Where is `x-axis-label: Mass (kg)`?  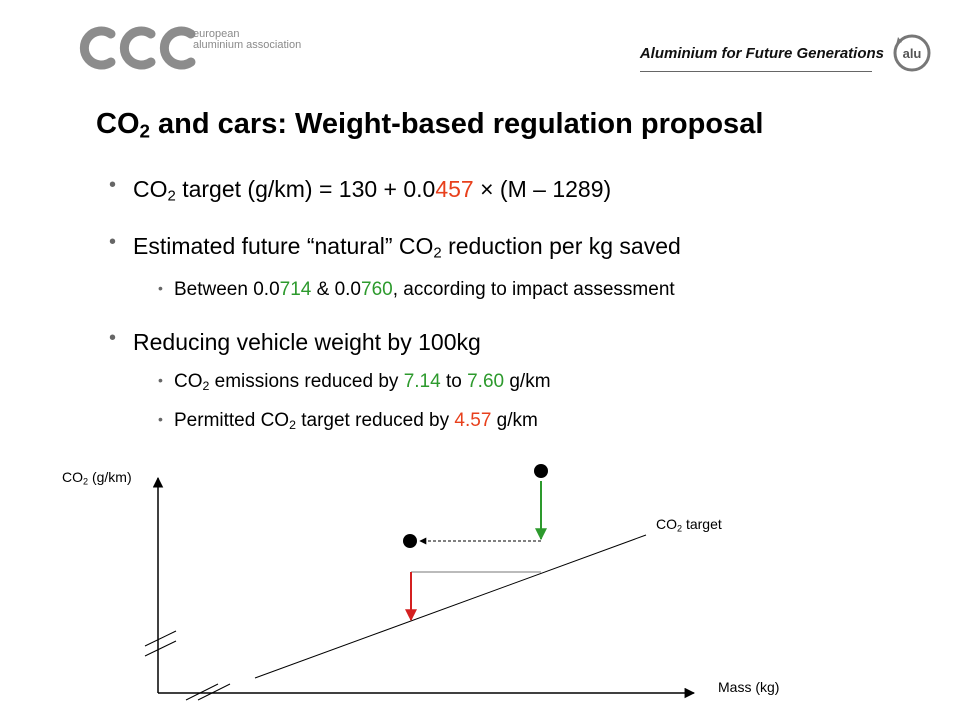 x-axis-label: Mass (kg) is located at coordinates (749, 687).